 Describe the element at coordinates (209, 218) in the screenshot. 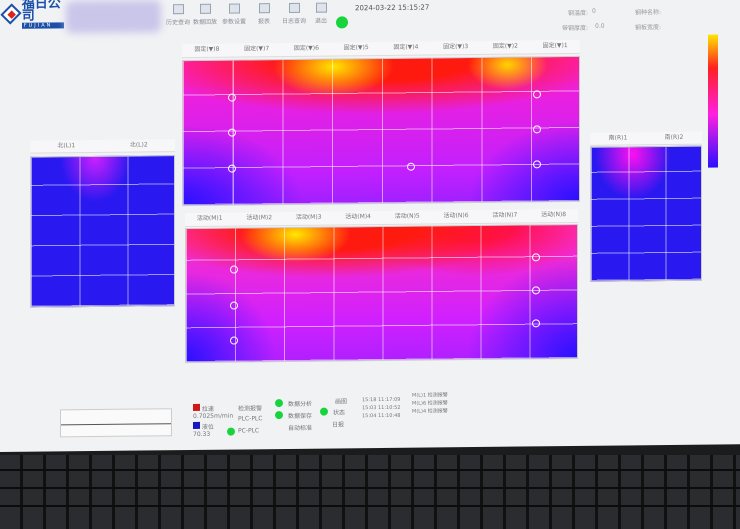

I see `zone-label: 活动(M)1` at that location.